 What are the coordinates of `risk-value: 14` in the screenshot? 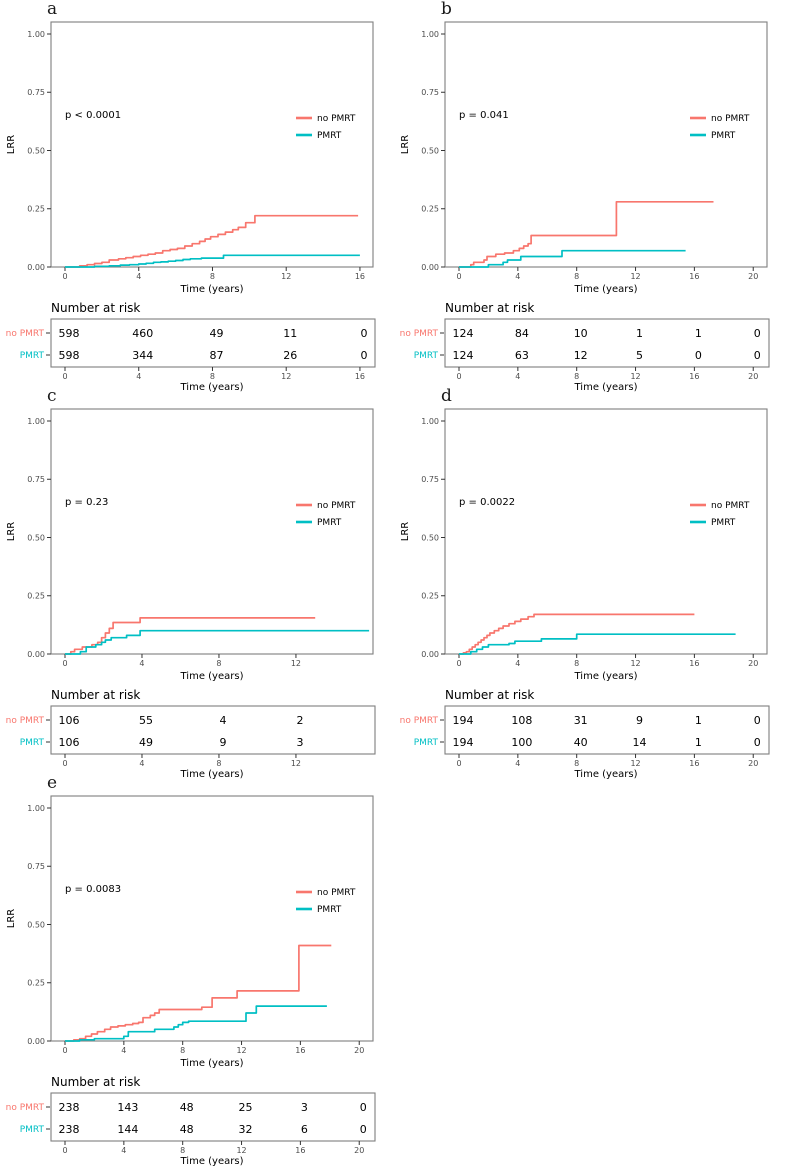 It's located at (640, 742).